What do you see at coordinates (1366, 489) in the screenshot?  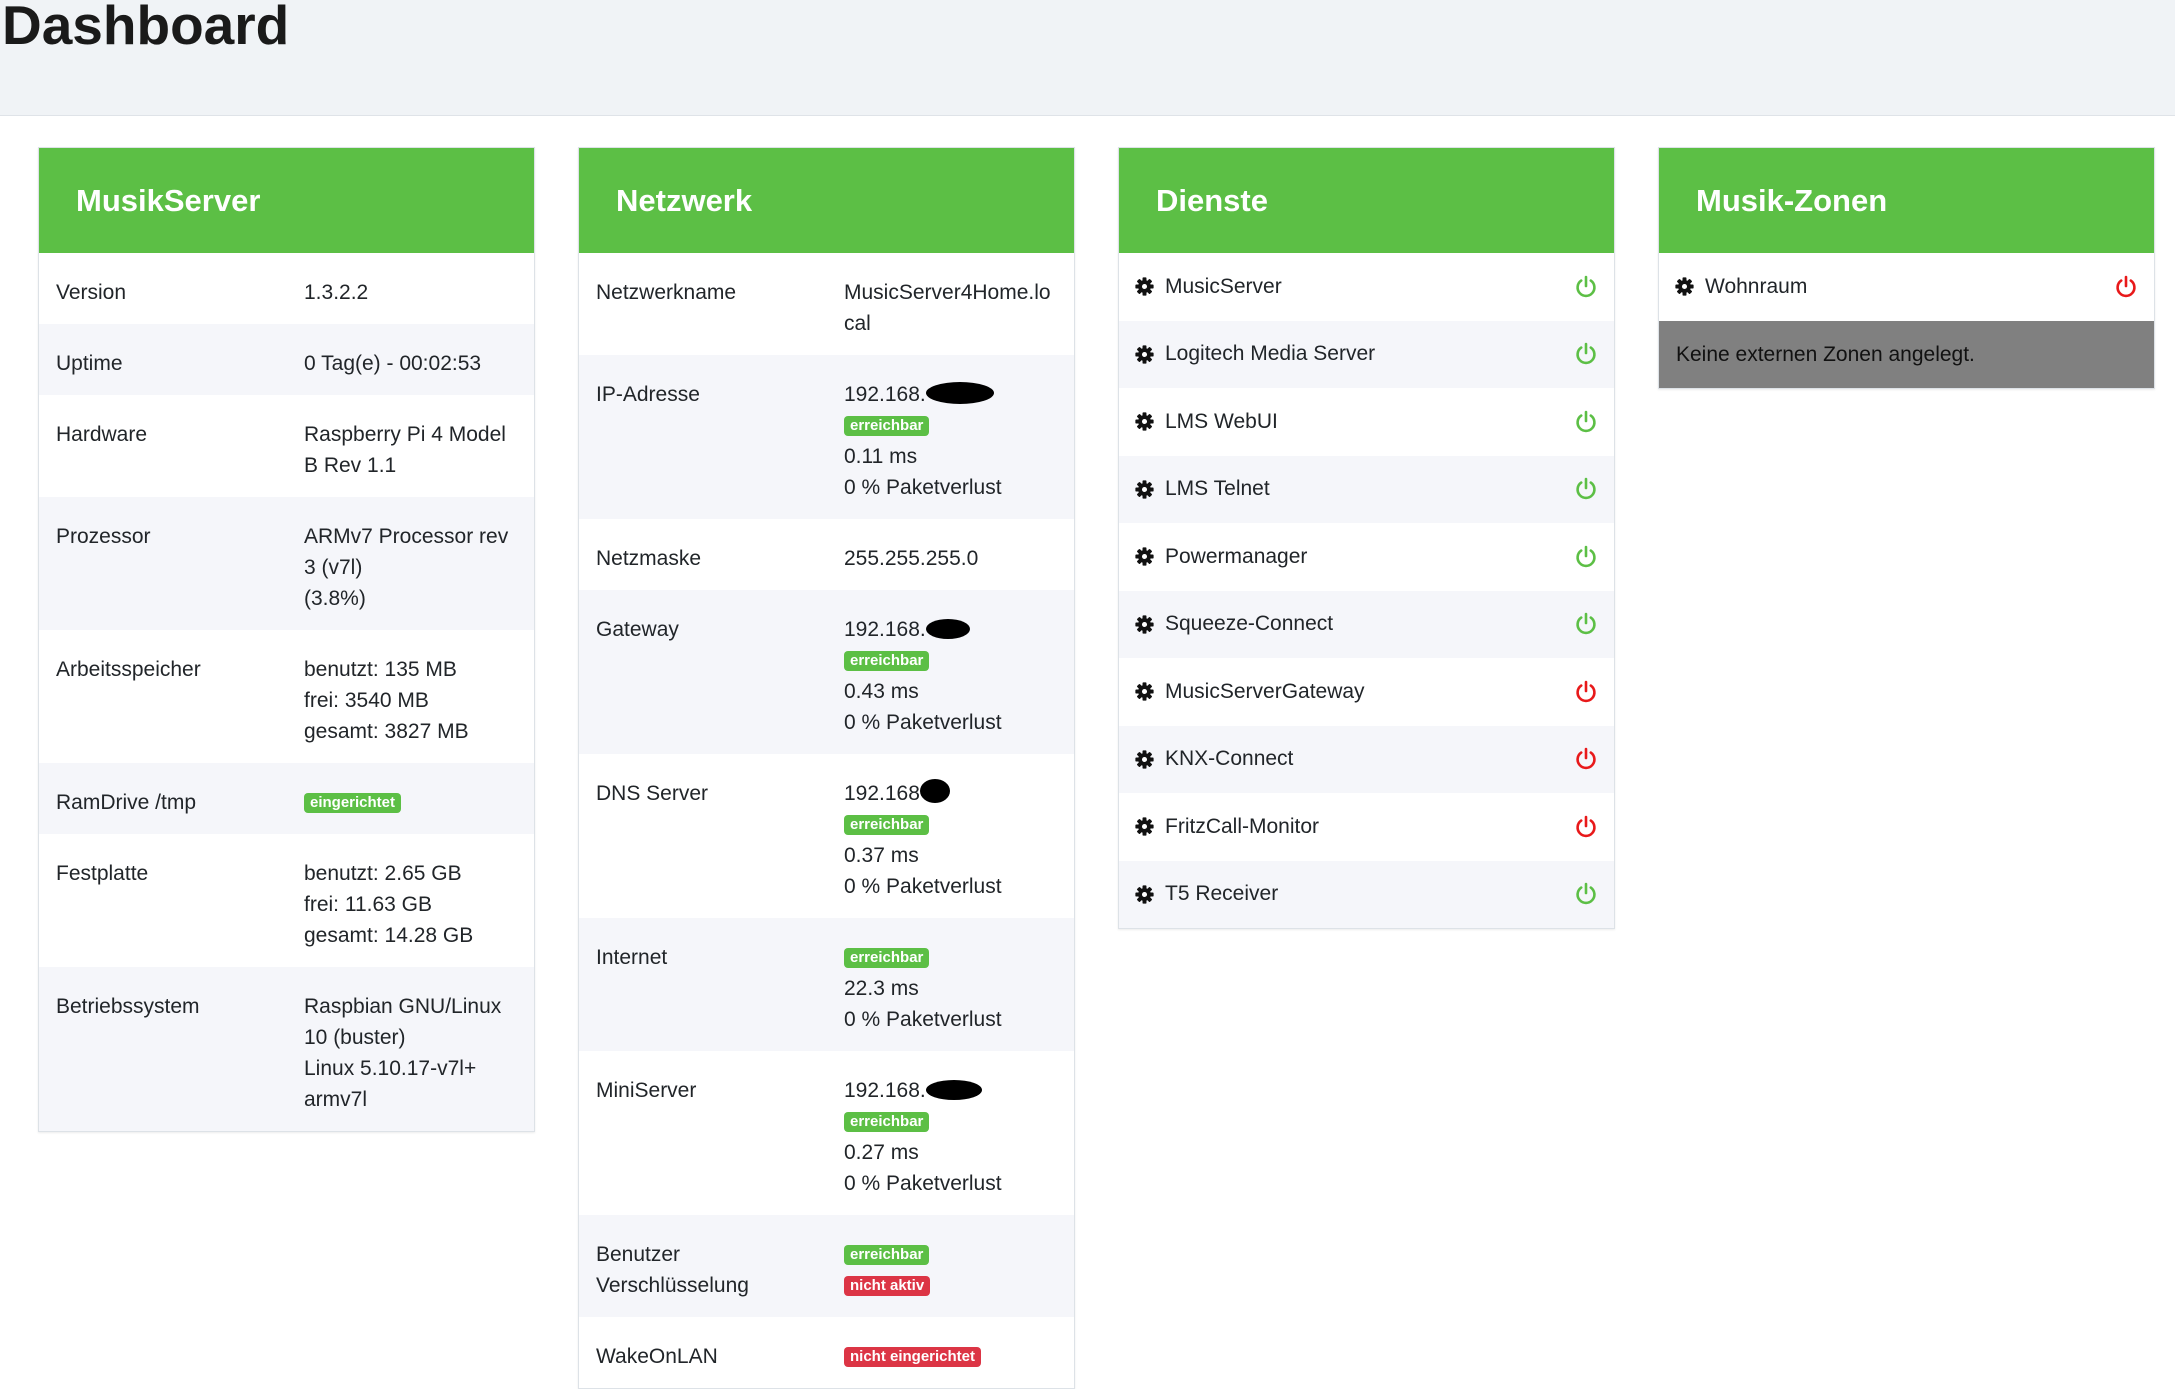 I see `service-item: LMS Telnet` at bounding box center [1366, 489].